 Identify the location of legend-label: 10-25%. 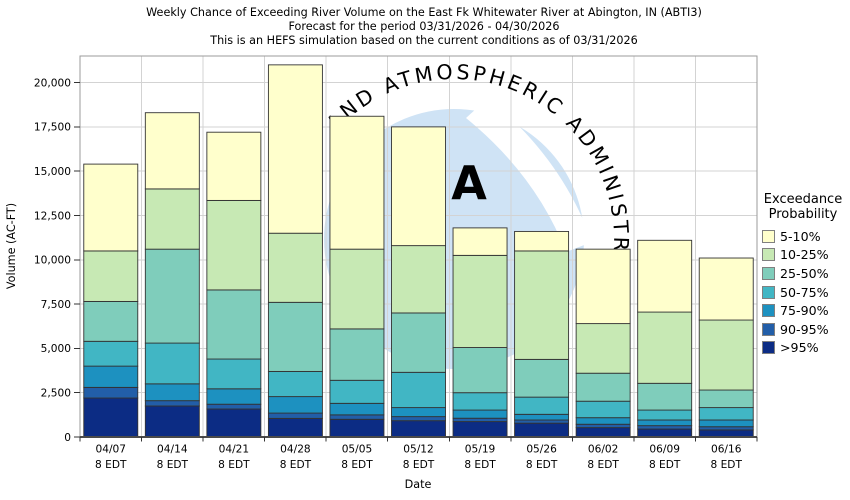
(804, 255).